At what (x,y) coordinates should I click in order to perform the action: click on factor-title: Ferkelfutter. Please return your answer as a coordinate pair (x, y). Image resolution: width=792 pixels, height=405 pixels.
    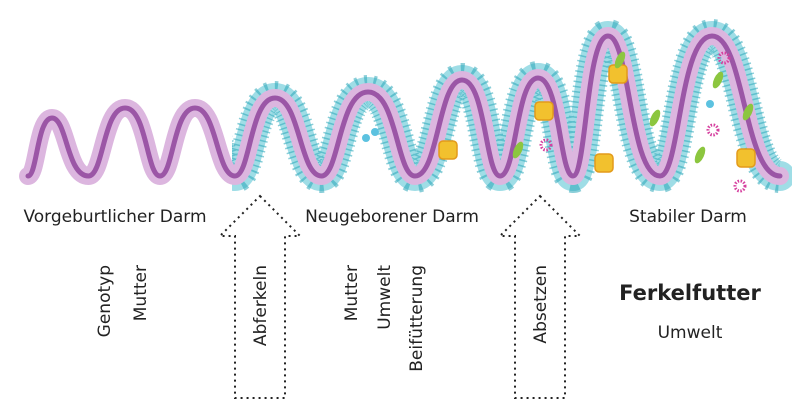
    Looking at the image, I should click on (690, 293).